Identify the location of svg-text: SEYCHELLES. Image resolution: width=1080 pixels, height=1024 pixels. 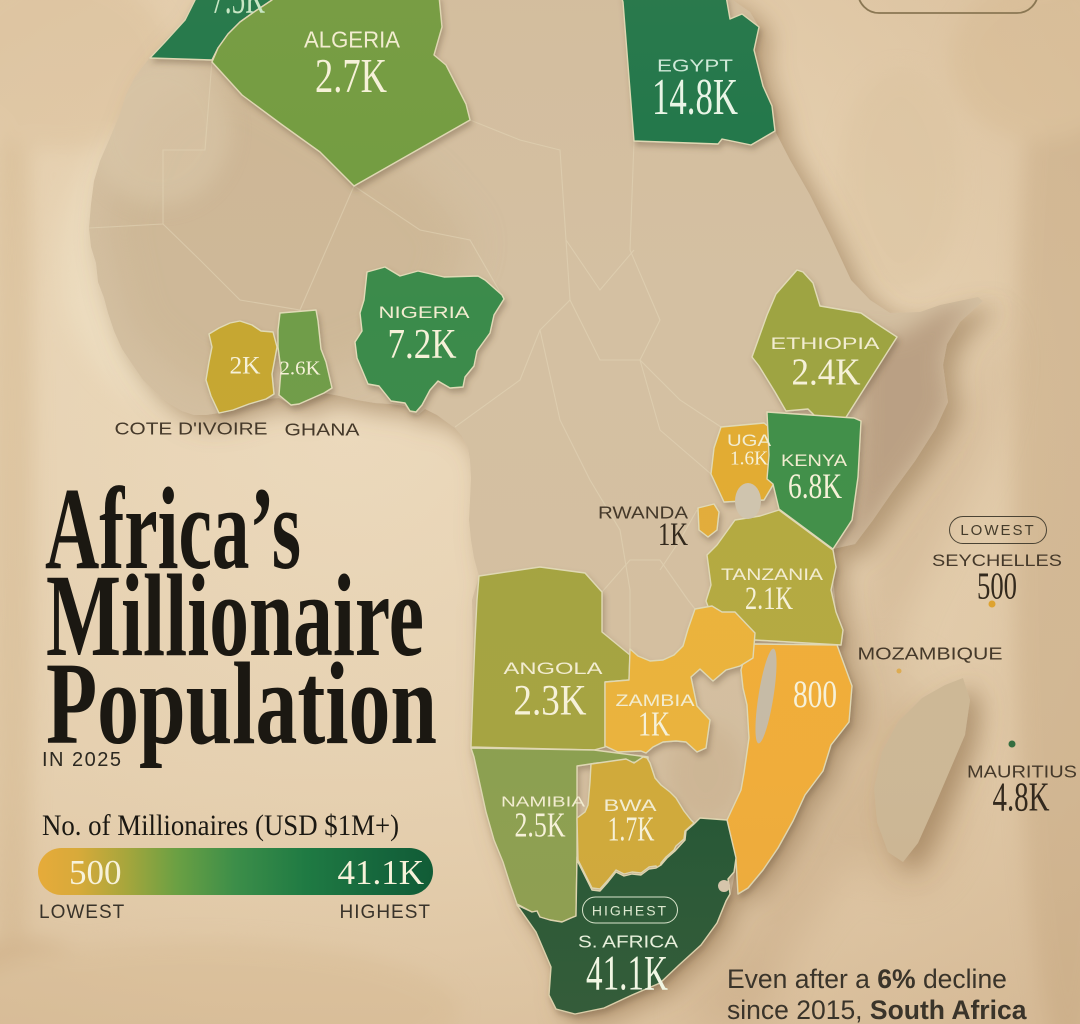
(997, 561).